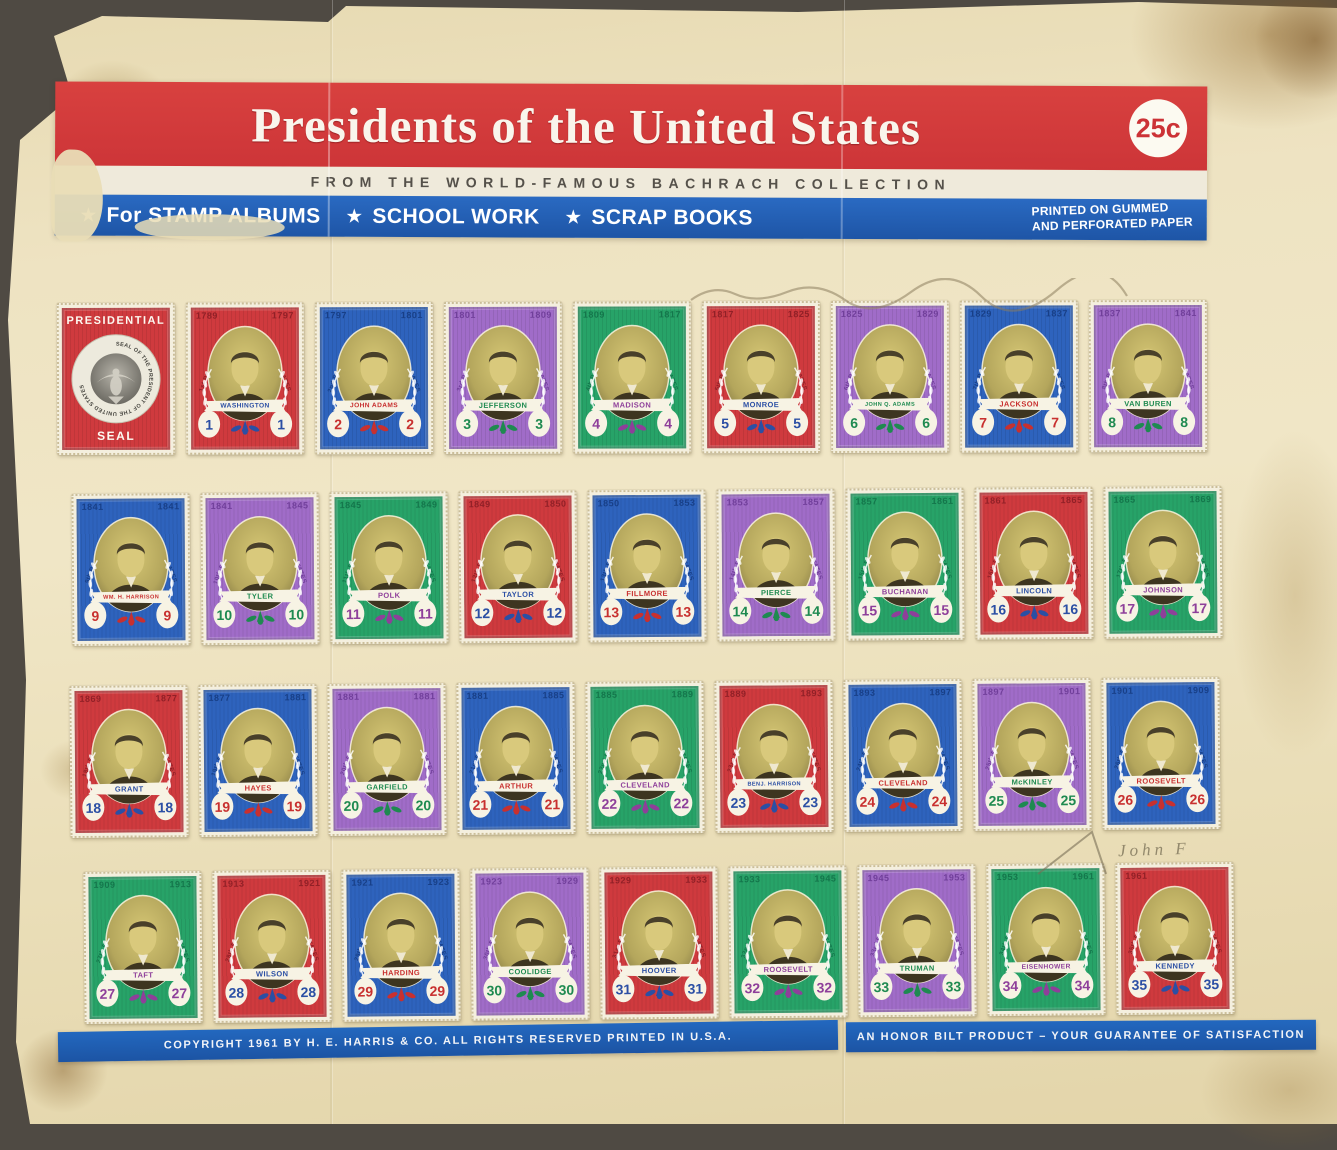 The width and height of the screenshot is (1337, 1150). What do you see at coordinates (942, 500) in the screenshot?
I see `term-end-year: 1861` at bounding box center [942, 500].